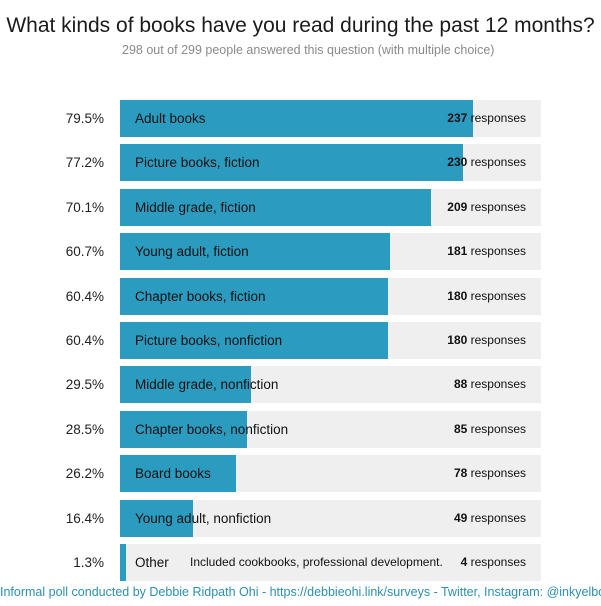 Image resolution: width=601 pixels, height=606 pixels. I want to click on category-label: Adult books, so click(170, 118).